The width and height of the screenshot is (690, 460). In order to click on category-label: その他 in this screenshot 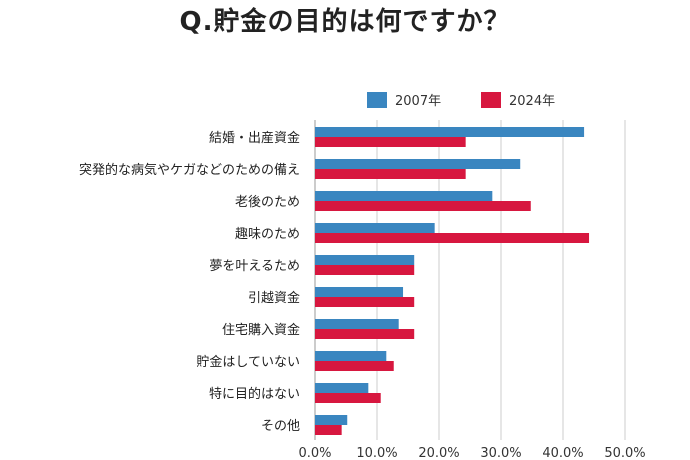, I will do `click(280, 426)`.